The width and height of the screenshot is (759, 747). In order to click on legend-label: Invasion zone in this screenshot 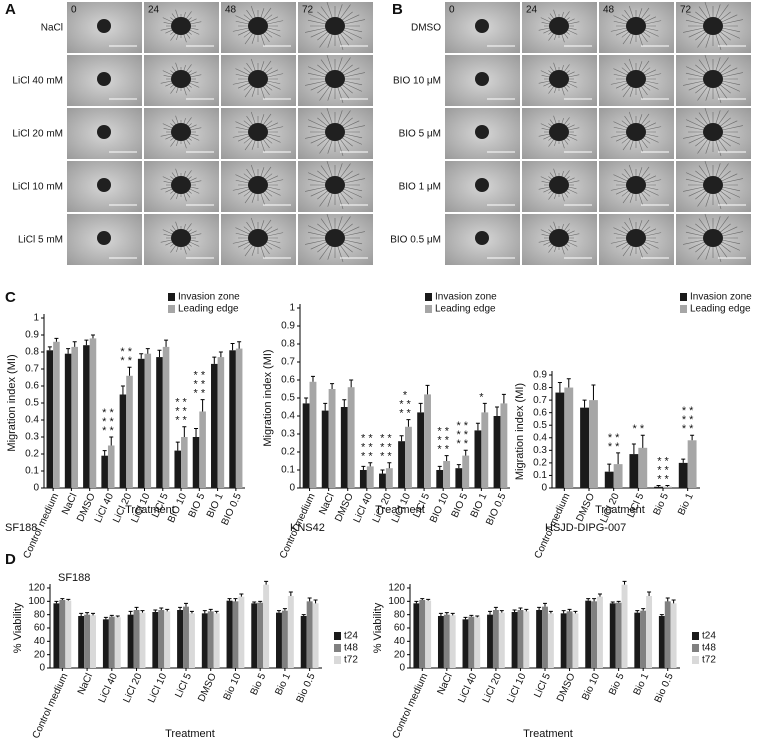, I will do `click(466, 297)`.